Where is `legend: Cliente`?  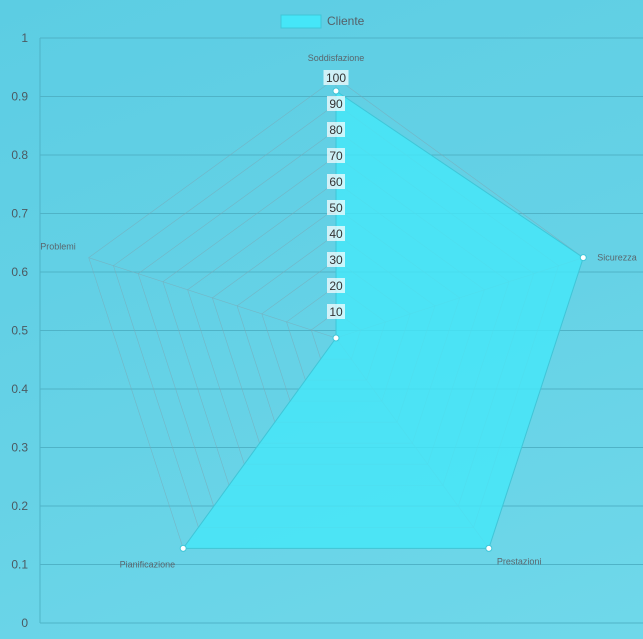 legend: Cliente is located at coordinates (322, 21).